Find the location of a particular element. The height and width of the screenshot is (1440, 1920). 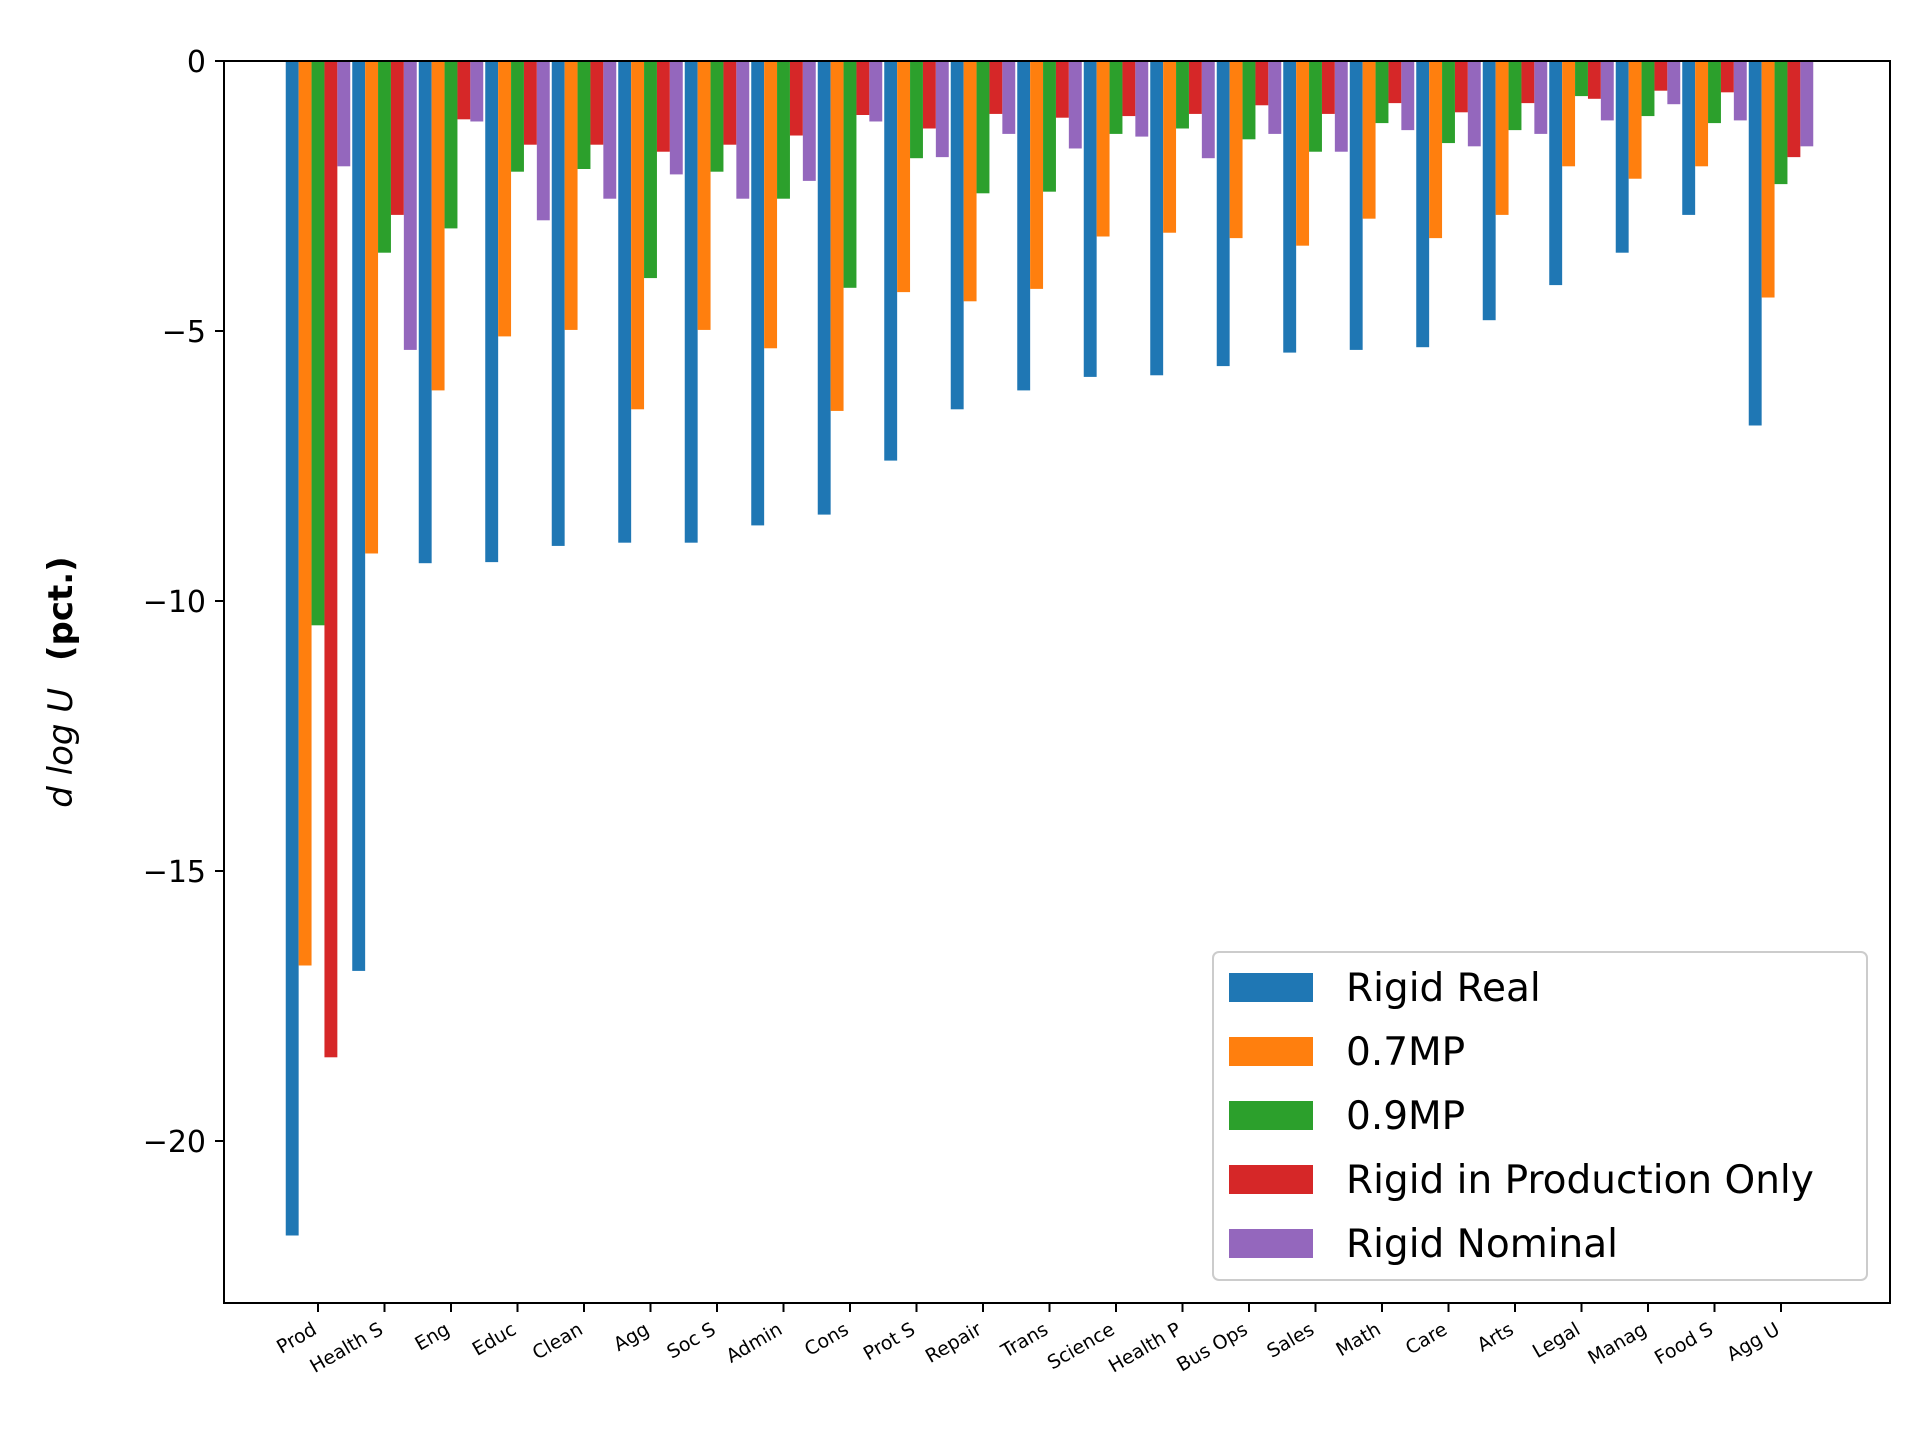

bar-rigid-nominal-soc-s is located at coordinates (743, 130).